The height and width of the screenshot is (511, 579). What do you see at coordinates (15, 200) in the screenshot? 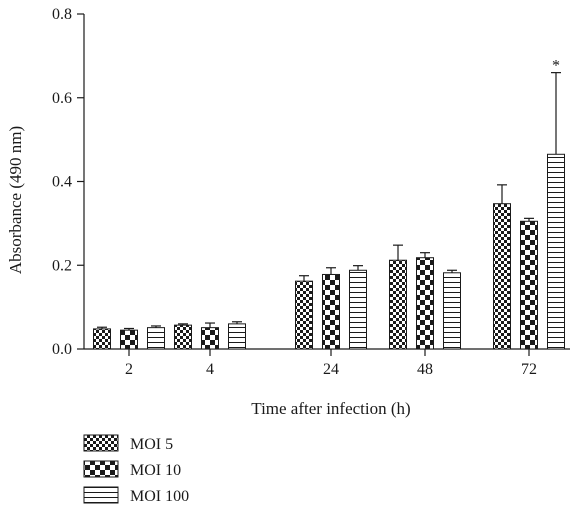
I see `y-axis-title: Absorbance (490 nm)` at bounding box center [15, 200].